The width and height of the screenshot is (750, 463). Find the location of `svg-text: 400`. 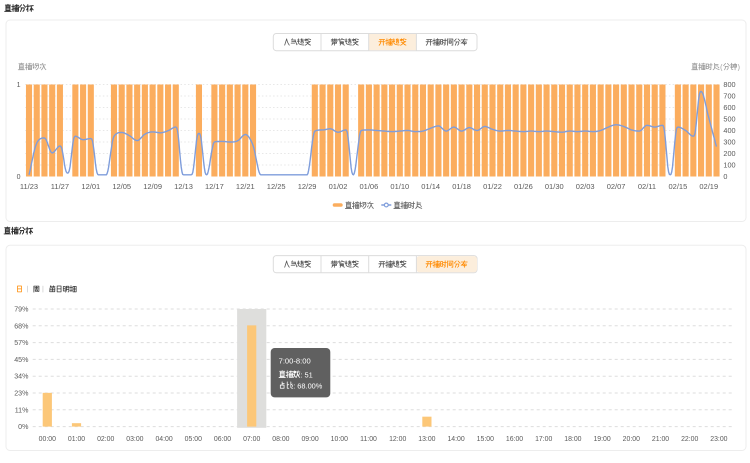

svg-text: 400 is located at coordinates (729, 130).